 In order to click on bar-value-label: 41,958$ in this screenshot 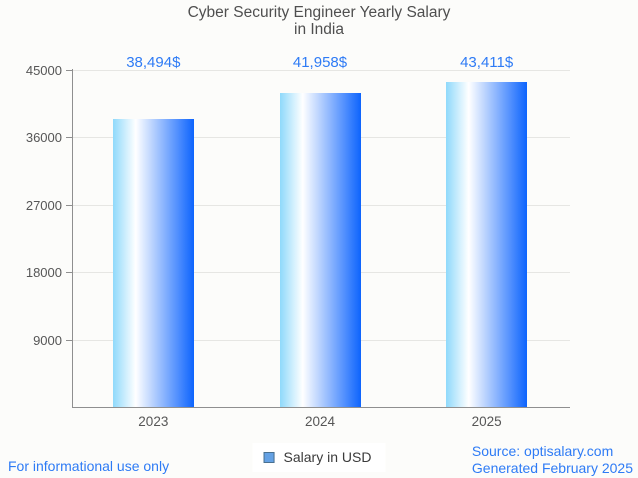, I will do `click(320, 62)`.